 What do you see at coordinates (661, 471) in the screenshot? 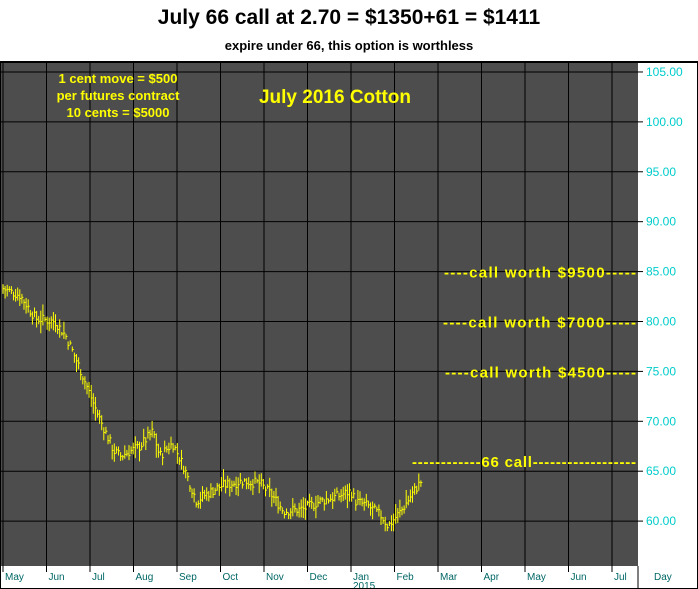
I see `y-tick-label: 65.00` at bounding box center [661, 471].